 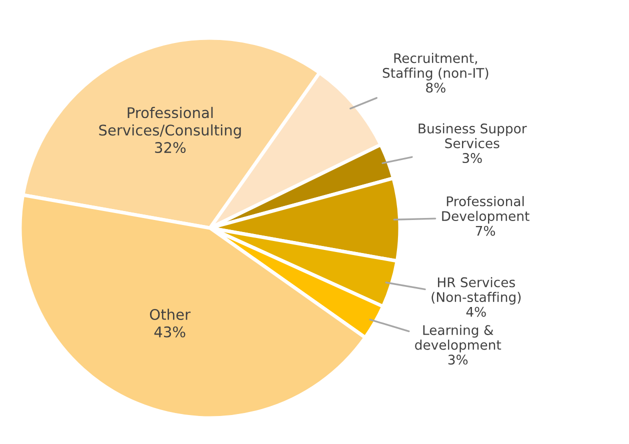 I want to click on slice-label: Other, so click(x=170, y=314).